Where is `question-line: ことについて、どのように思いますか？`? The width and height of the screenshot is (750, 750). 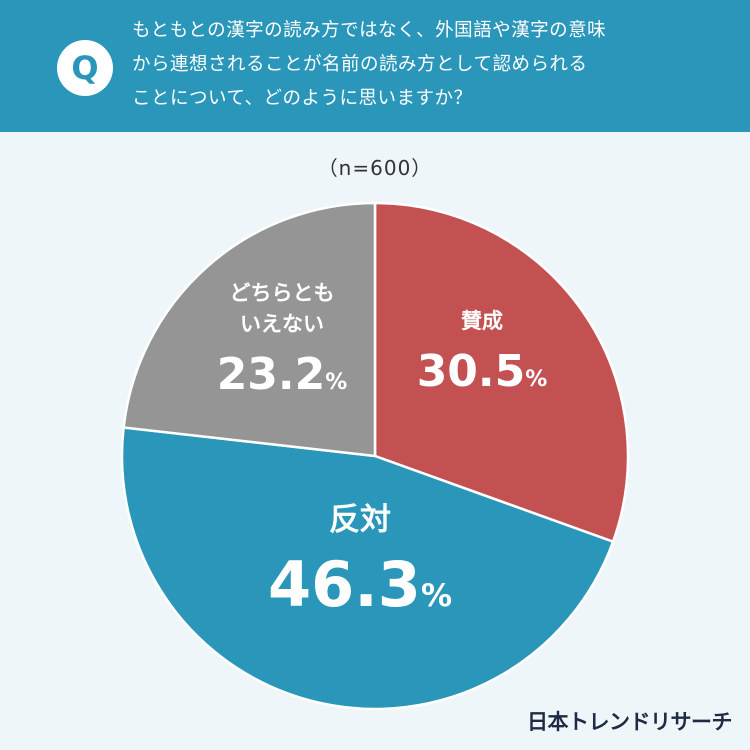
question-line: ことについて、どのように思いますか？ is located at coordinates (302, 98).